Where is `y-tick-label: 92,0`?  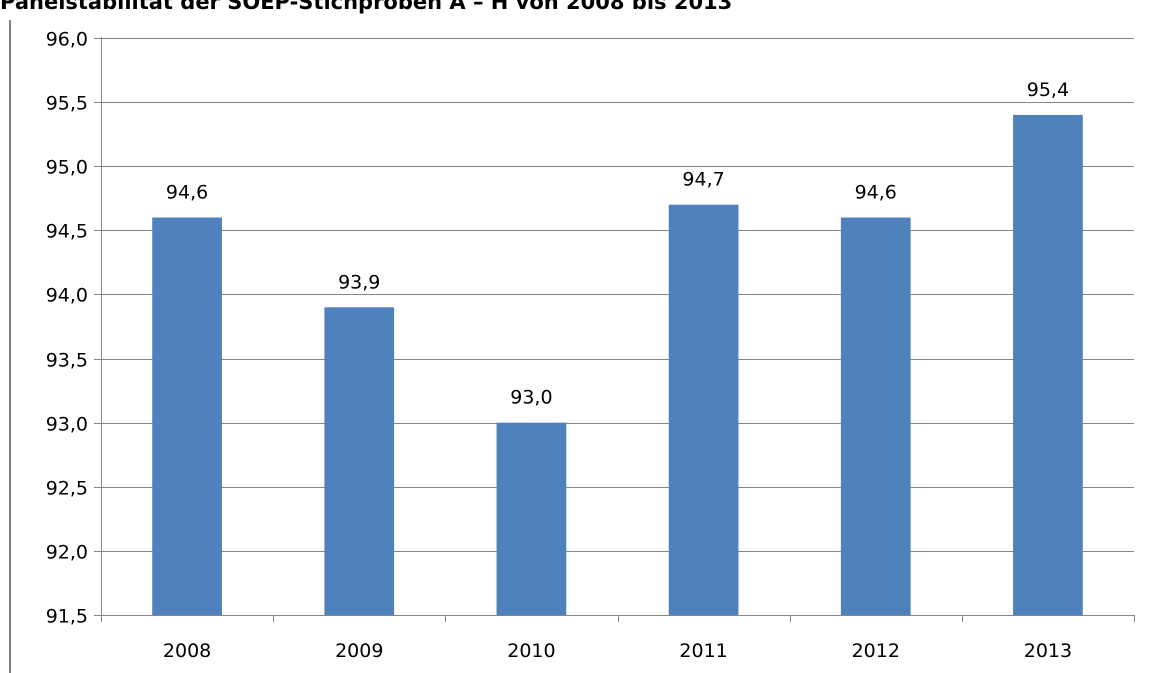
y-tick-label: 92,0 is located at coordinates (67, 553).